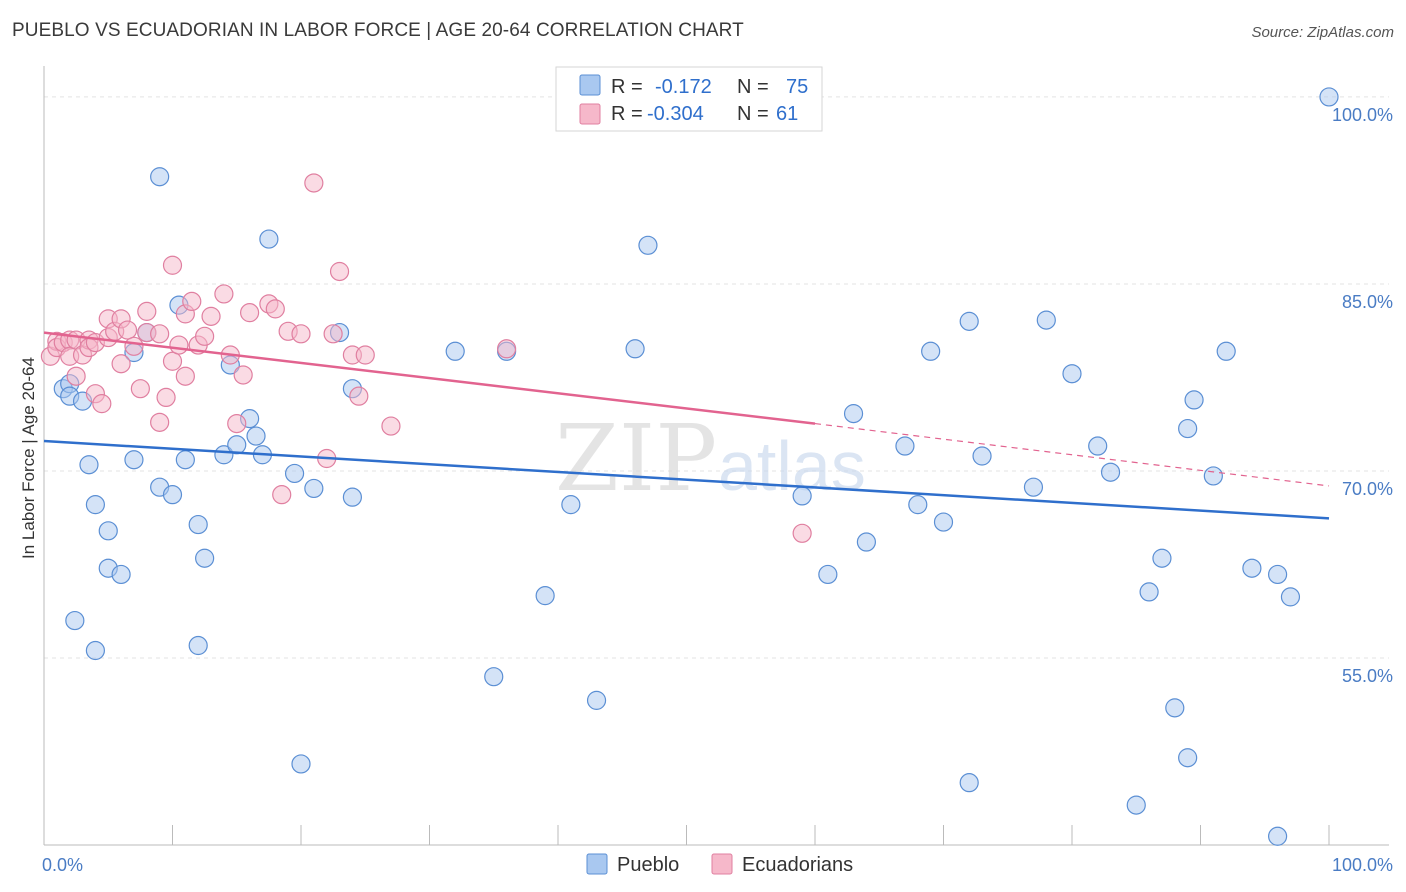 This screenshot has height=892, width=1406. What do you see at coordinates (1367, 302) in the screenshot?
I see `y-tick-label: 85.0%` at bounding box center [1367, 302].